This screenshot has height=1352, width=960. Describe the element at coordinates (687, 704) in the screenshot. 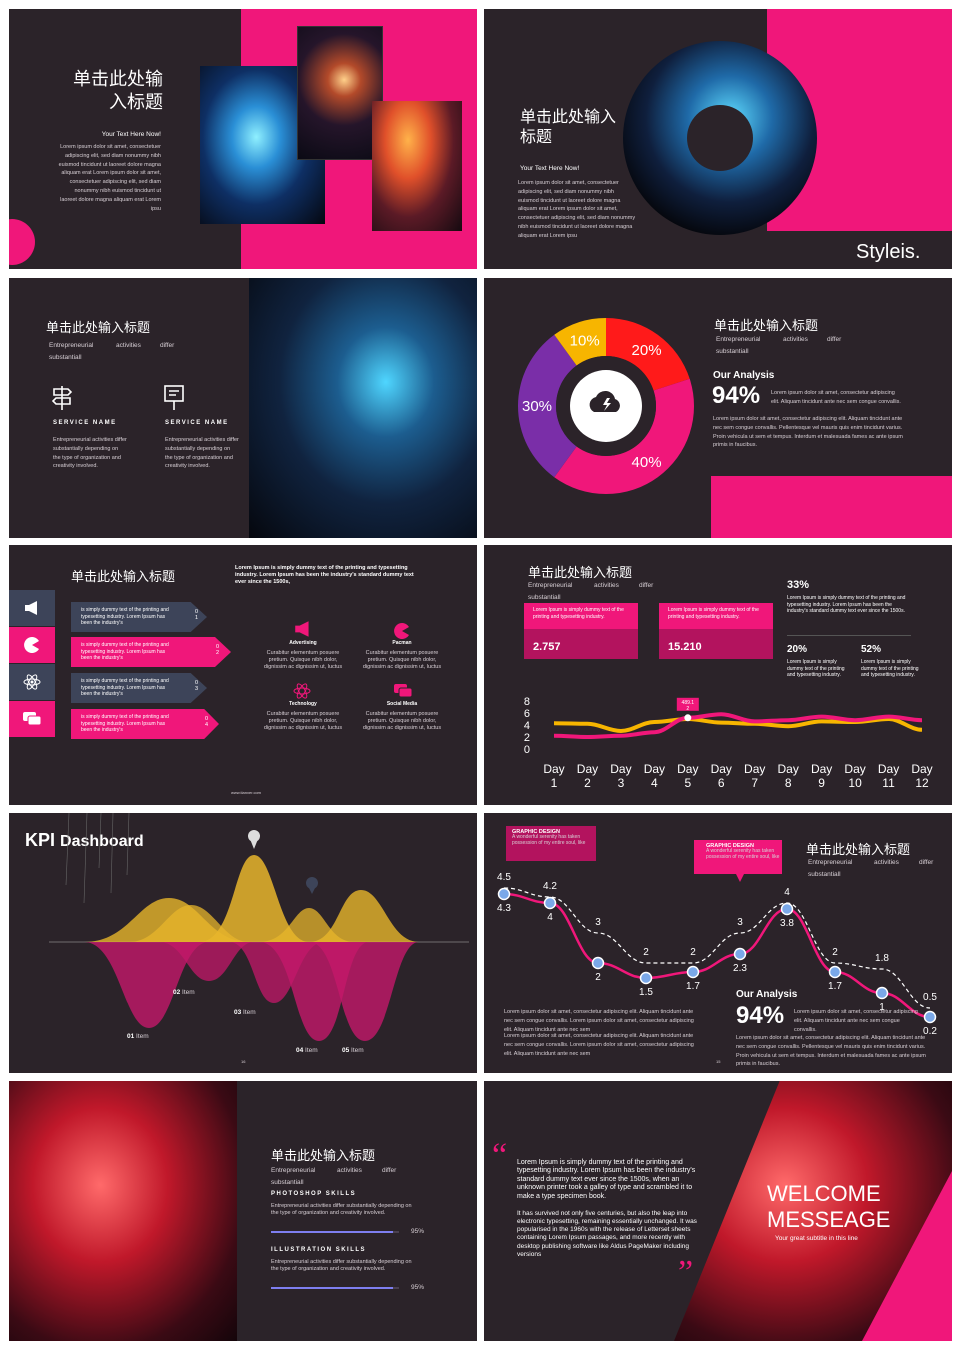

I see `tooltip` at that location.